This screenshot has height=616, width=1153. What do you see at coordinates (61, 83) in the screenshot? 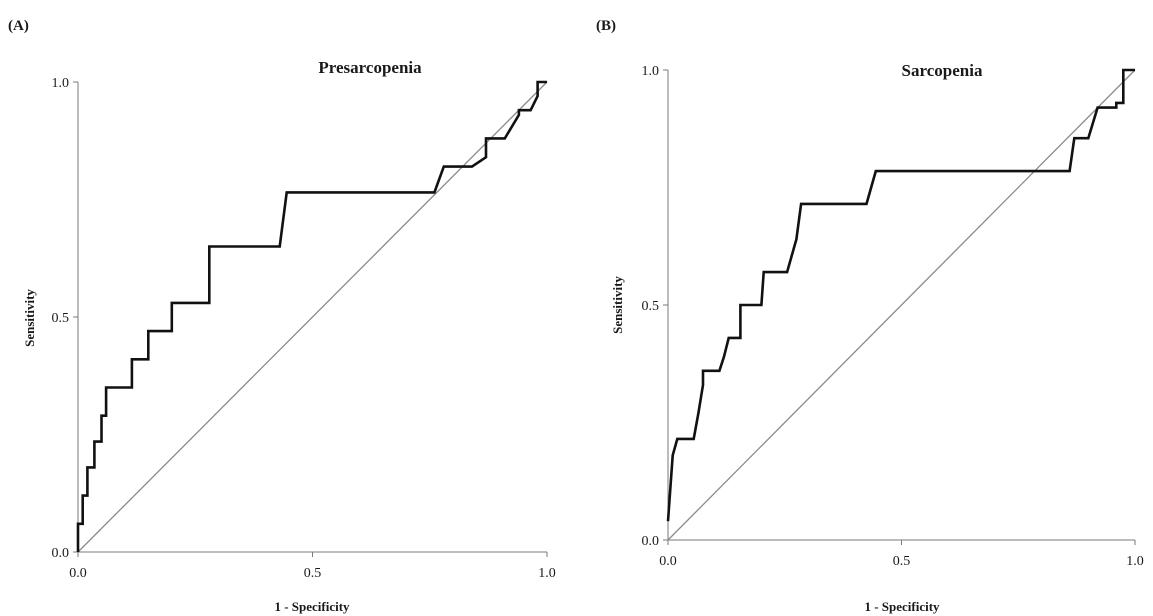
I see `panel-a-y-tick-label: 1.0` at bounding box center [61, 83].